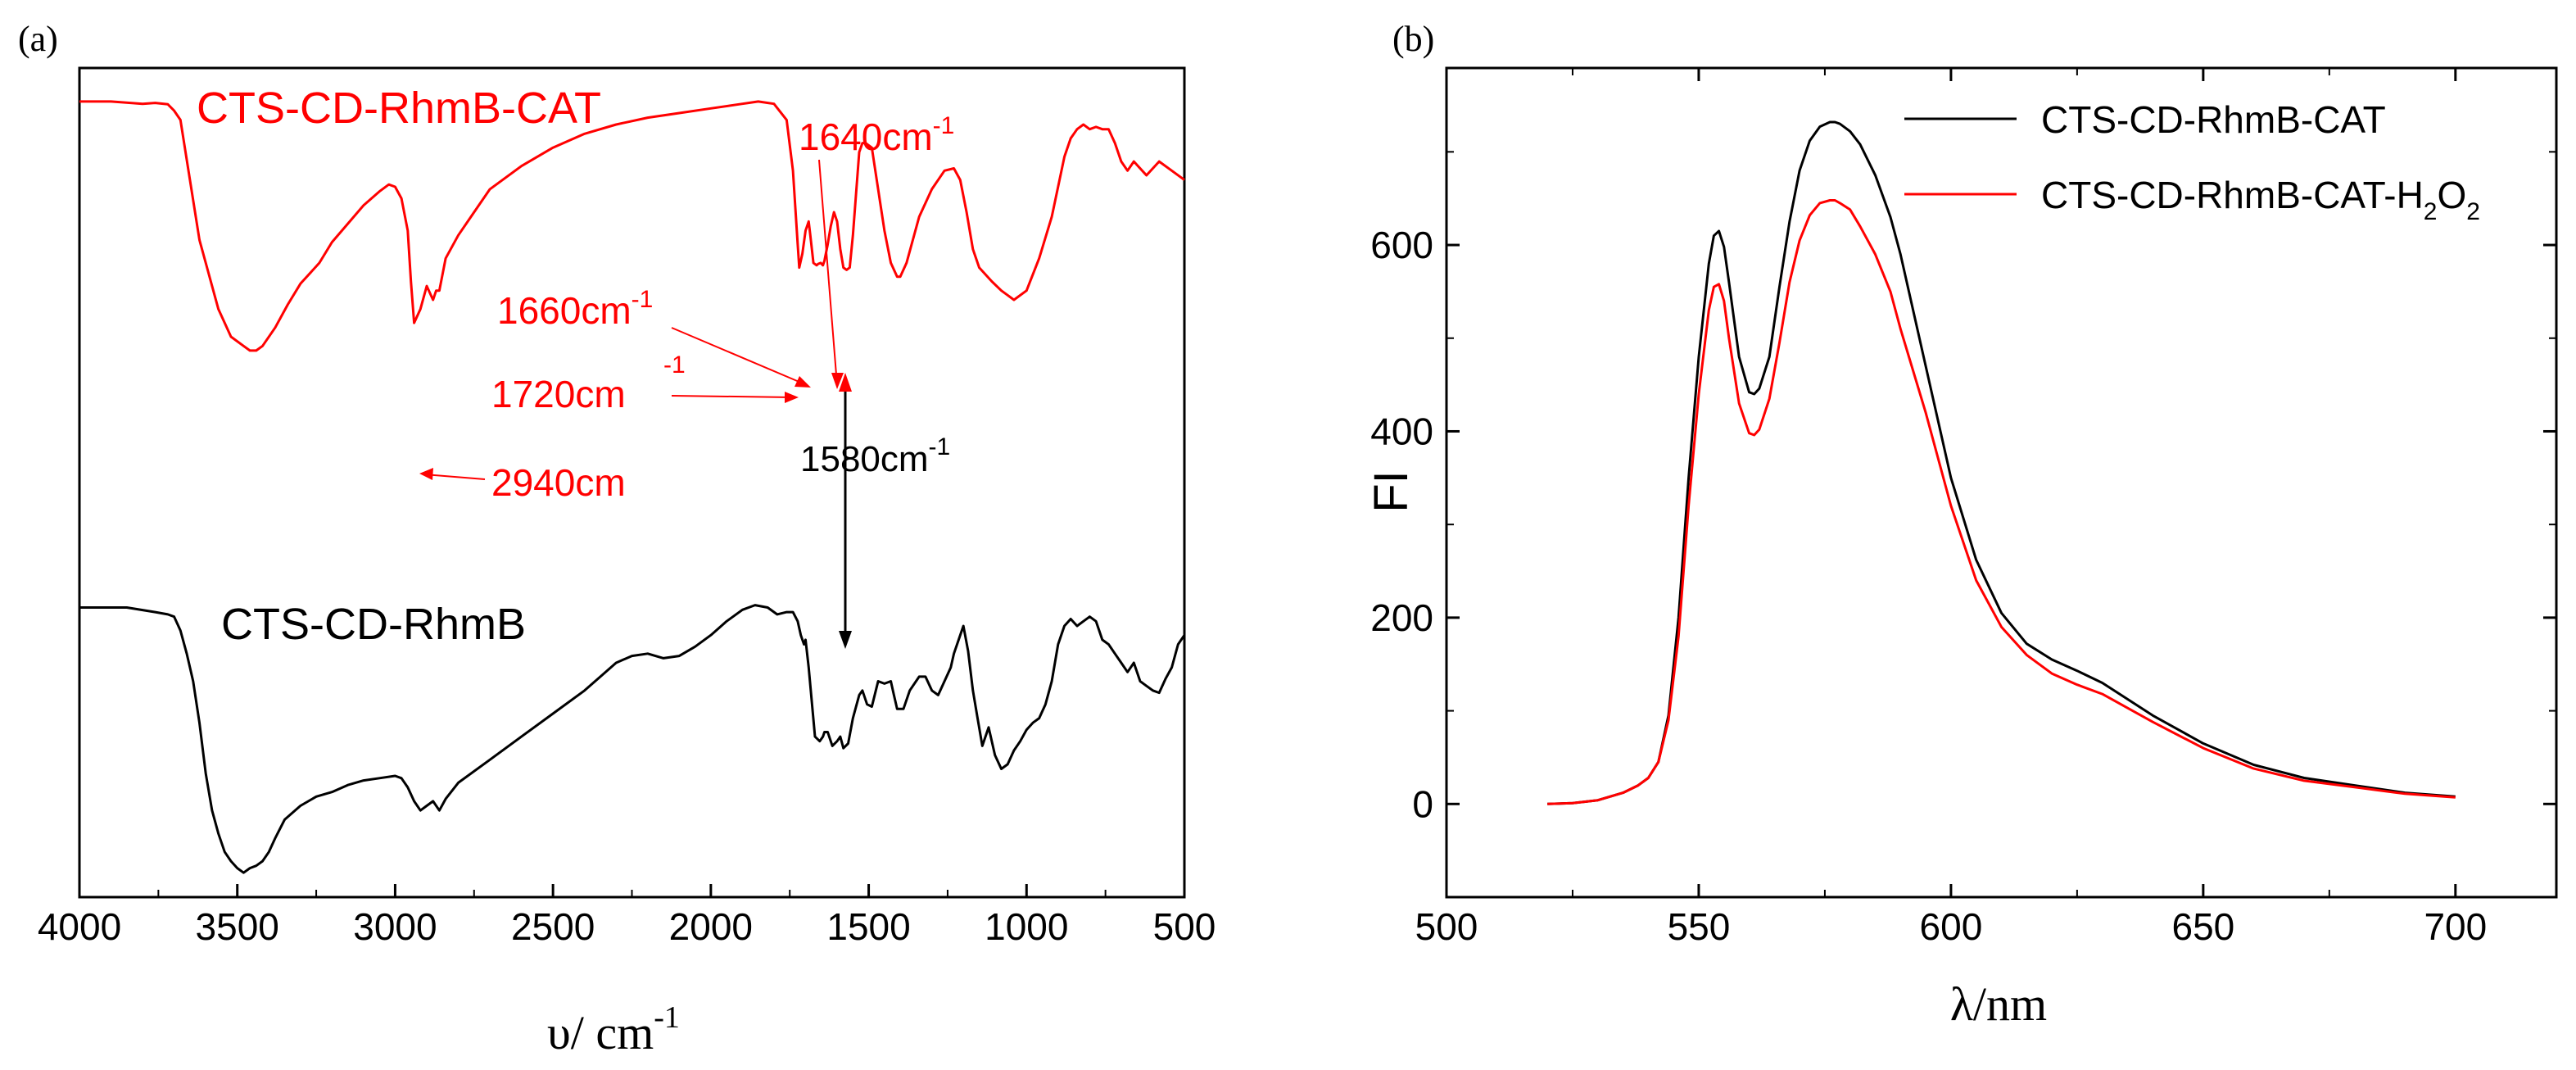  Describe the element at coordinates (632, 226) in the screenshot. I see `series-line-cts-cd-rhmb-cat` at that location.